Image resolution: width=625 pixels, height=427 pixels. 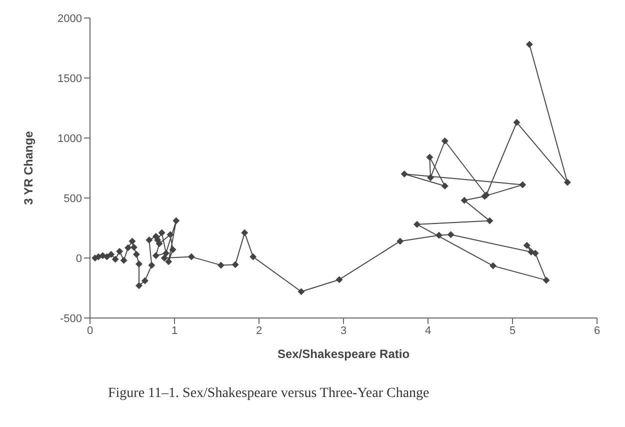 I want to click on x-tick-label: 4, so click(x=428, y=330).